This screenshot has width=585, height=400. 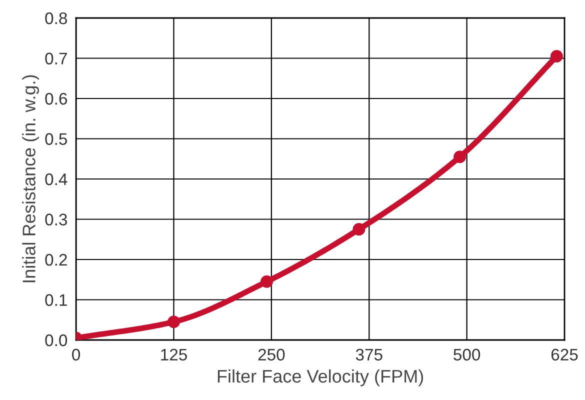 What do you see at coordinates (56, 98) in the screenshot?
I see `y-tick-label: 0.6` at bounding box center [56, 98].